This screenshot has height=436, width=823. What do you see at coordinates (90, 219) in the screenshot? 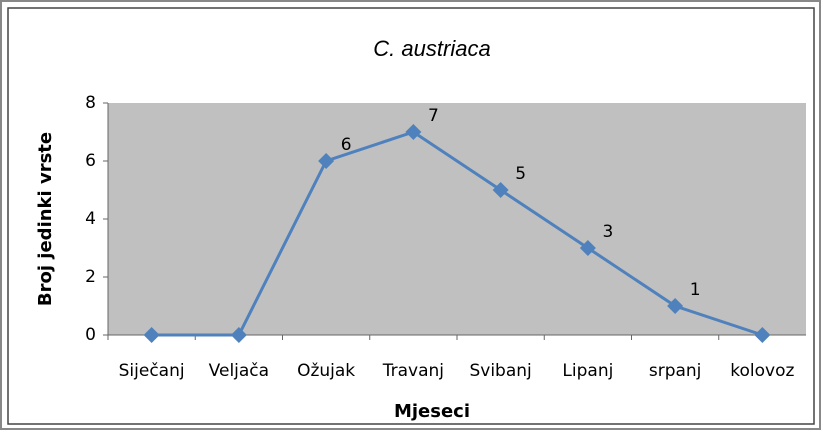
I see `y-tick-label: 4` at bounding box center [90, 219].